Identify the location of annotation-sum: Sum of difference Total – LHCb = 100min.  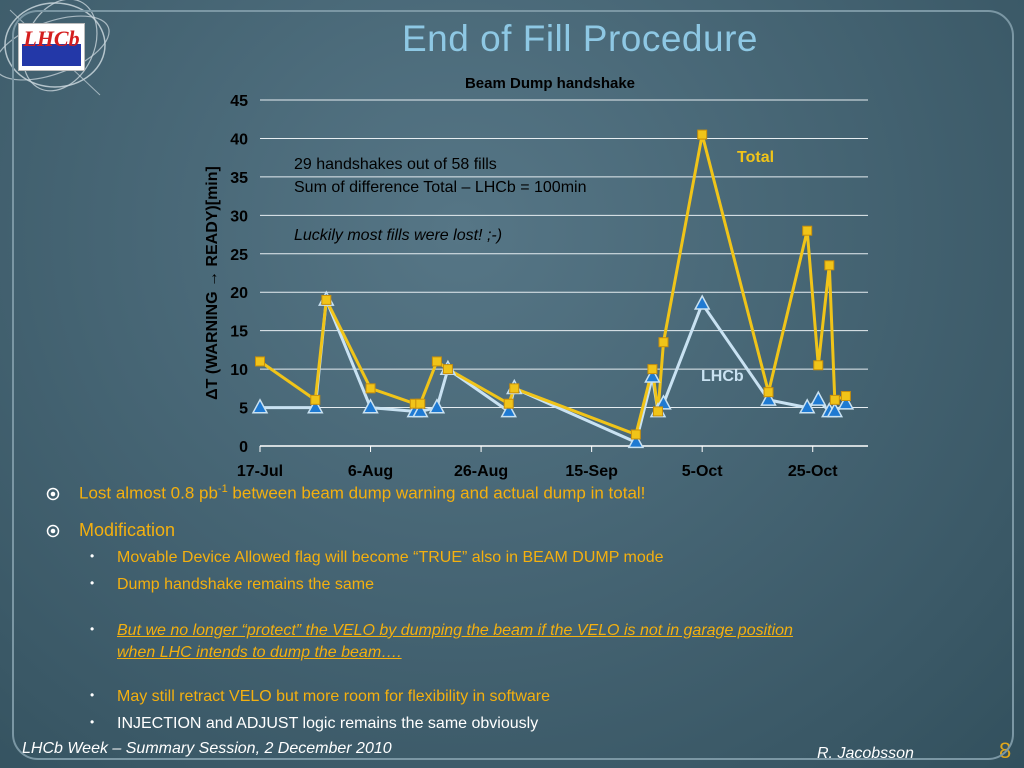
(440, 187).